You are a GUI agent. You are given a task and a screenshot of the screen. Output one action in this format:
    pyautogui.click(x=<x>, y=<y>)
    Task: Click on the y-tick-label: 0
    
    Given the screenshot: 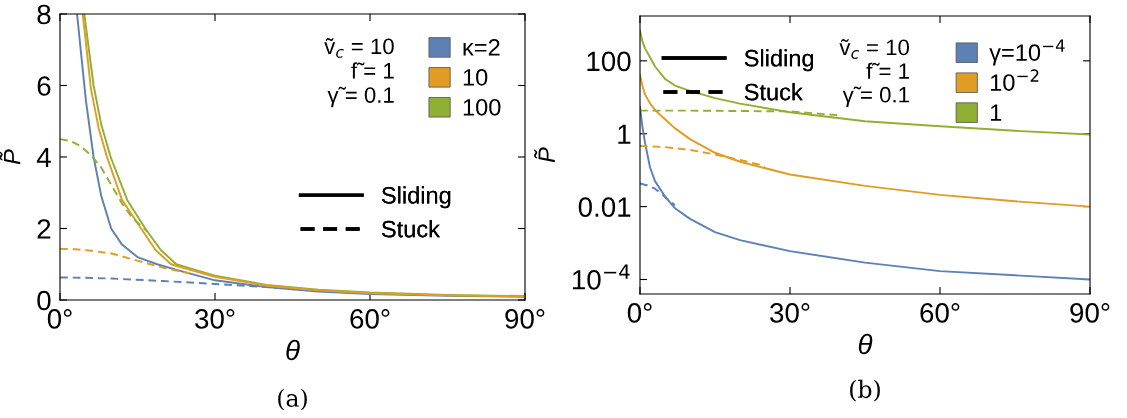 What is the action you would take?
    pyautogui.click(x=44, y=300)
    